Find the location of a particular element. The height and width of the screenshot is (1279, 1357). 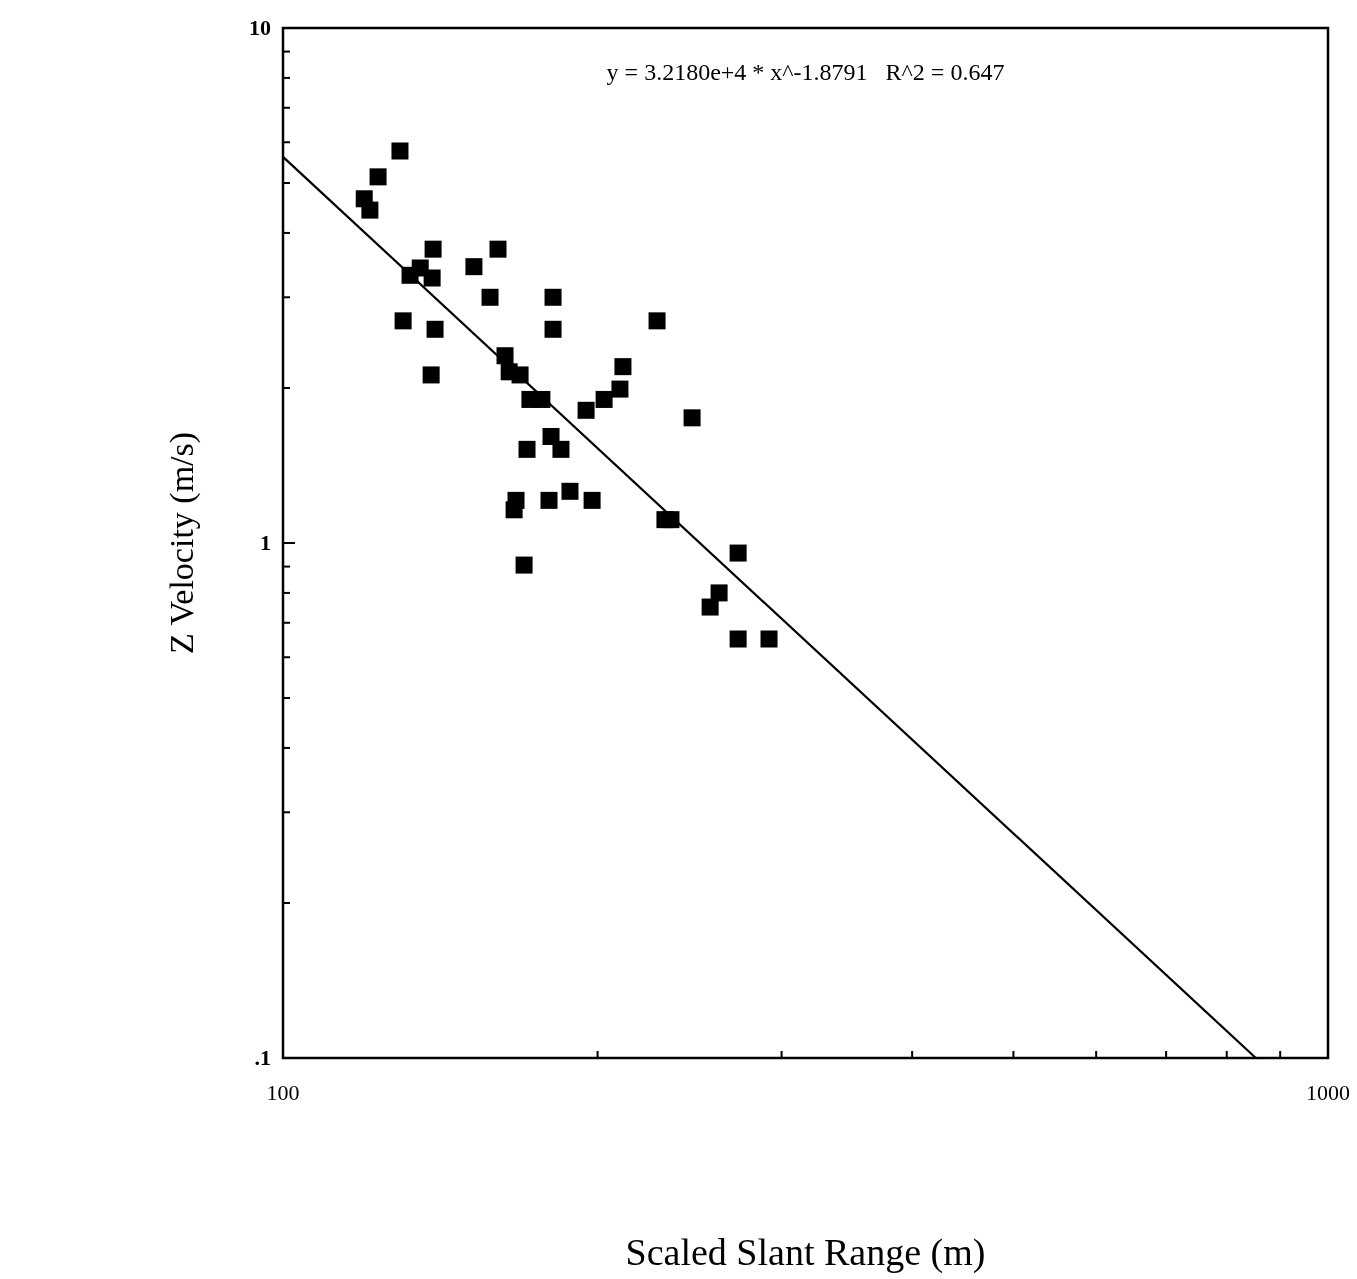

y-tick-label: 10 is located at coordinates (260, 27).